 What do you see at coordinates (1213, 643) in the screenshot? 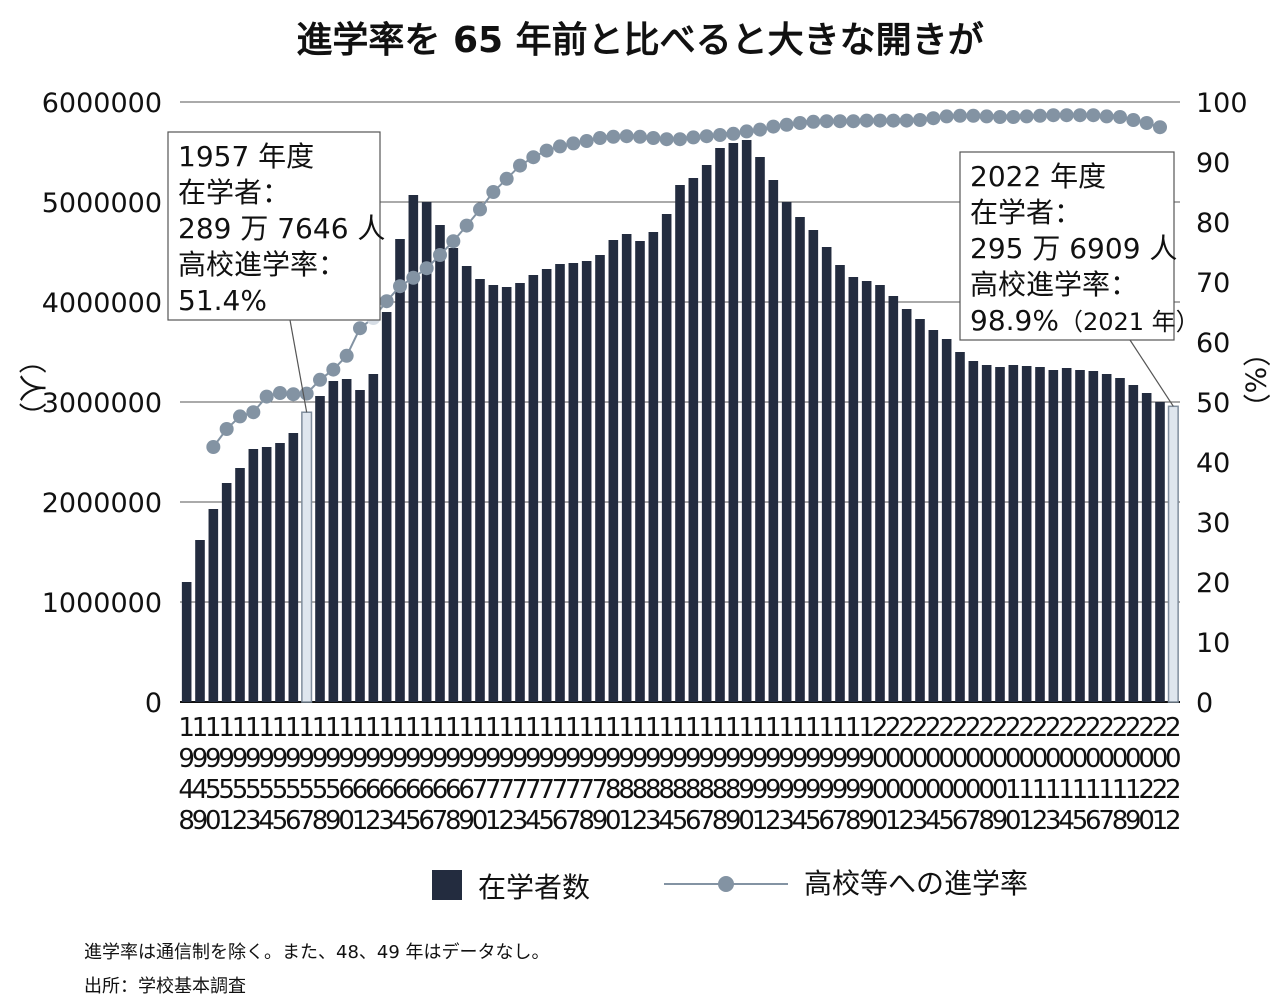
I see `right-tick-label: 10` at bounding box center [1213, 643].